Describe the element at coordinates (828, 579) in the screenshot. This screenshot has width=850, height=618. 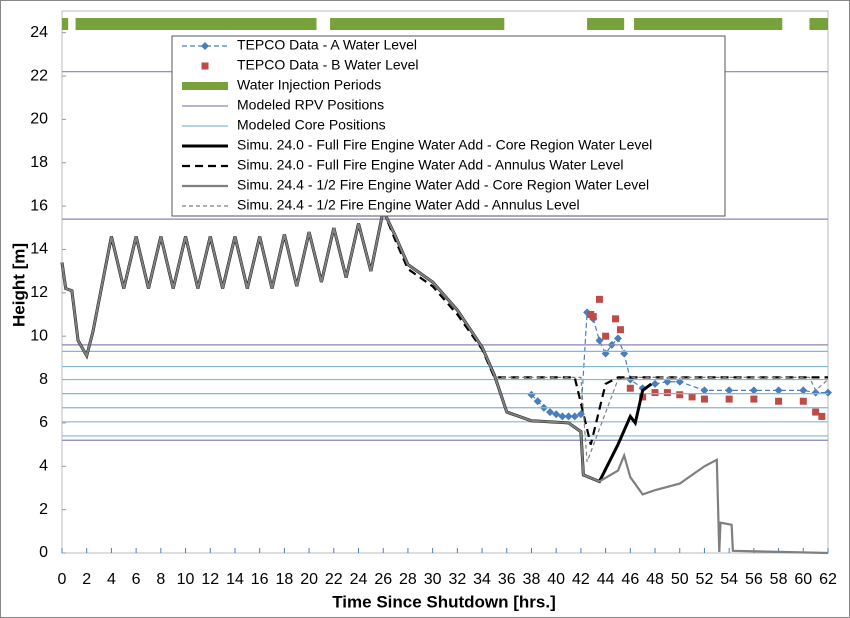
I see `x-tick-label: 62` at that location.